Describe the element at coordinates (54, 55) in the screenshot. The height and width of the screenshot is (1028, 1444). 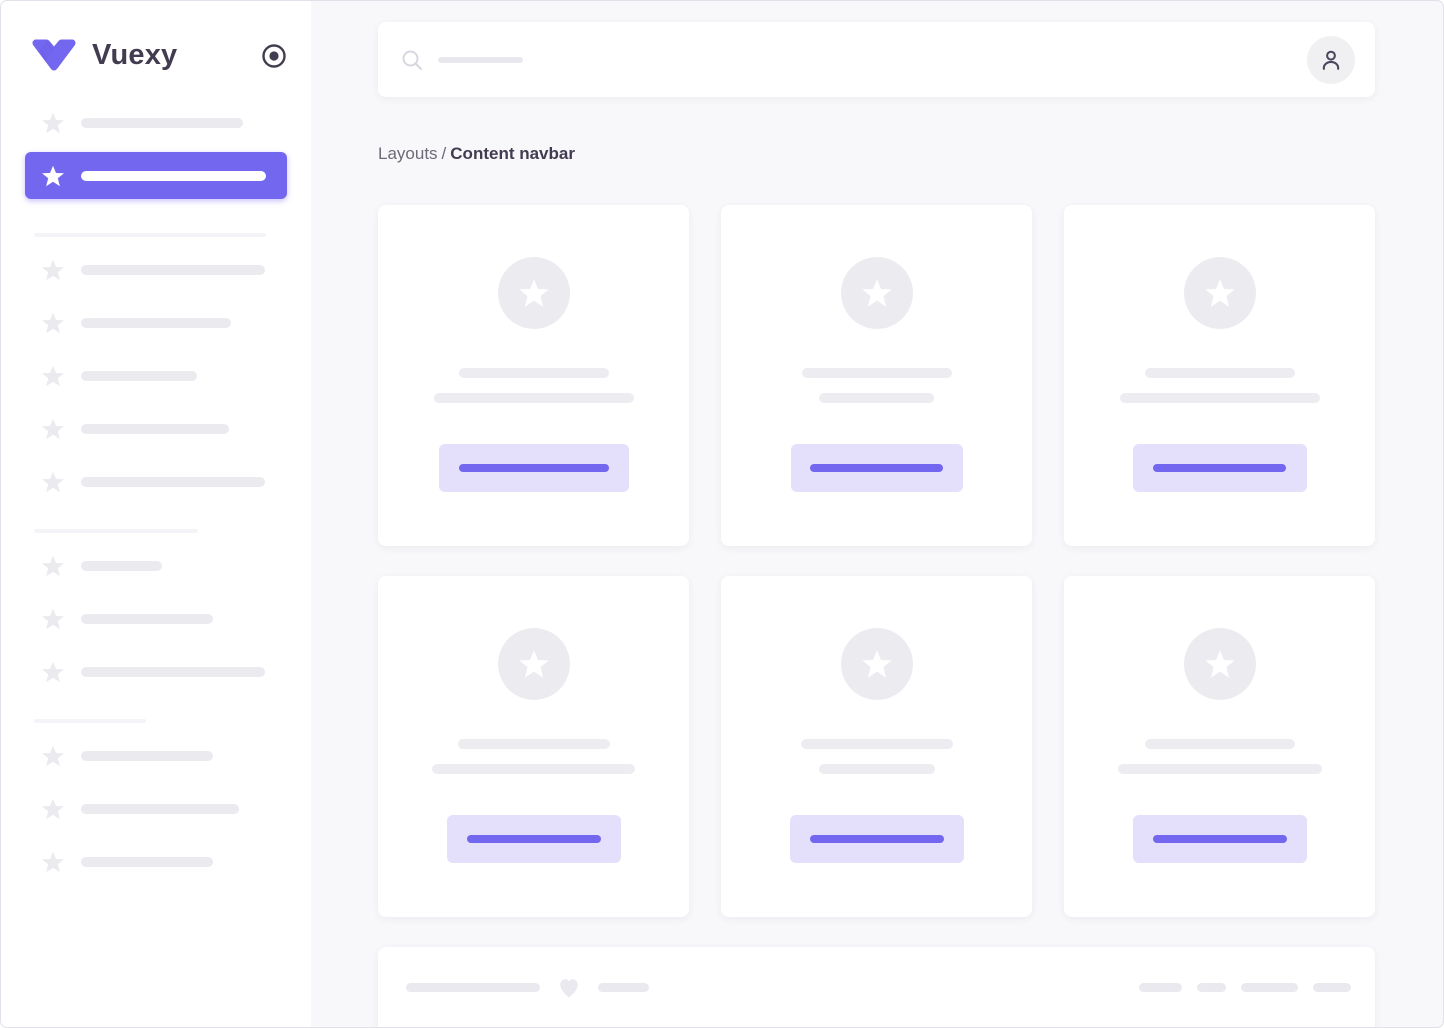
I see `vuexy-logo-icon` at that location.